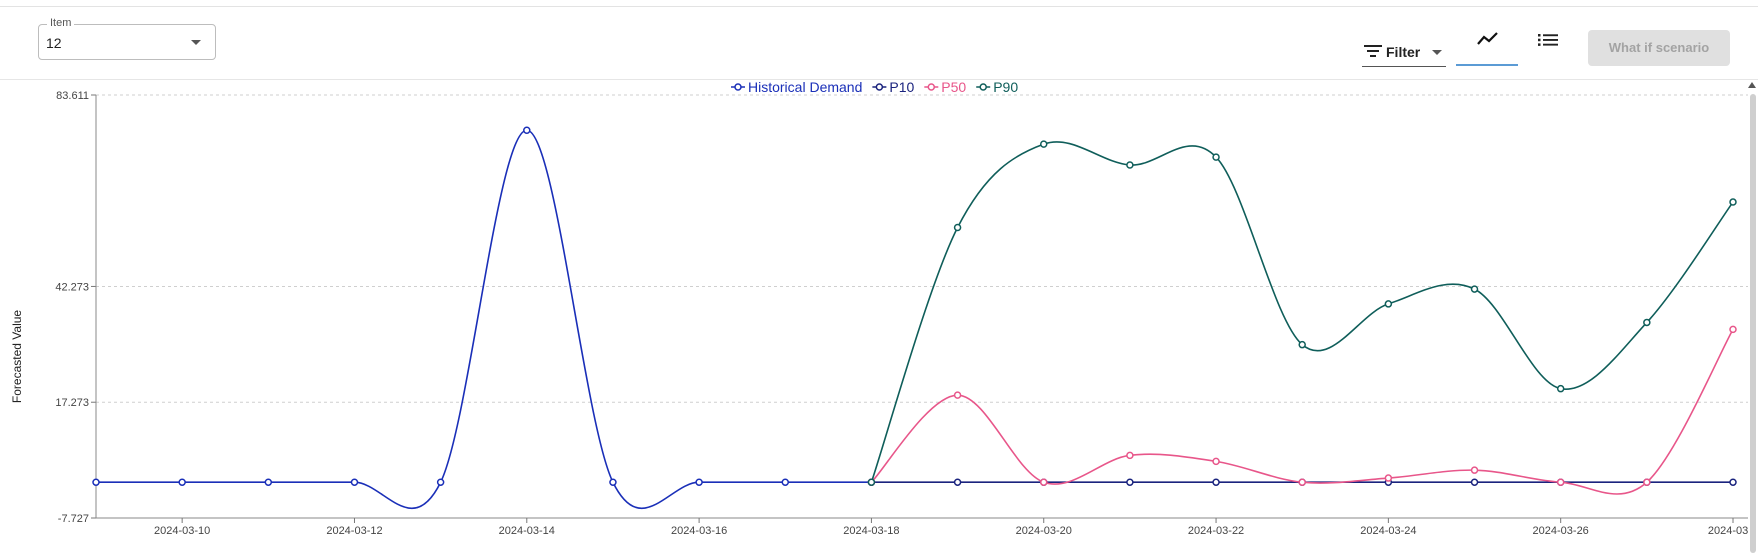 Image resolution: width=1758 pixels, height=553 pixels. I want to click on y-tick-label: -7.727, so click(73, 519).